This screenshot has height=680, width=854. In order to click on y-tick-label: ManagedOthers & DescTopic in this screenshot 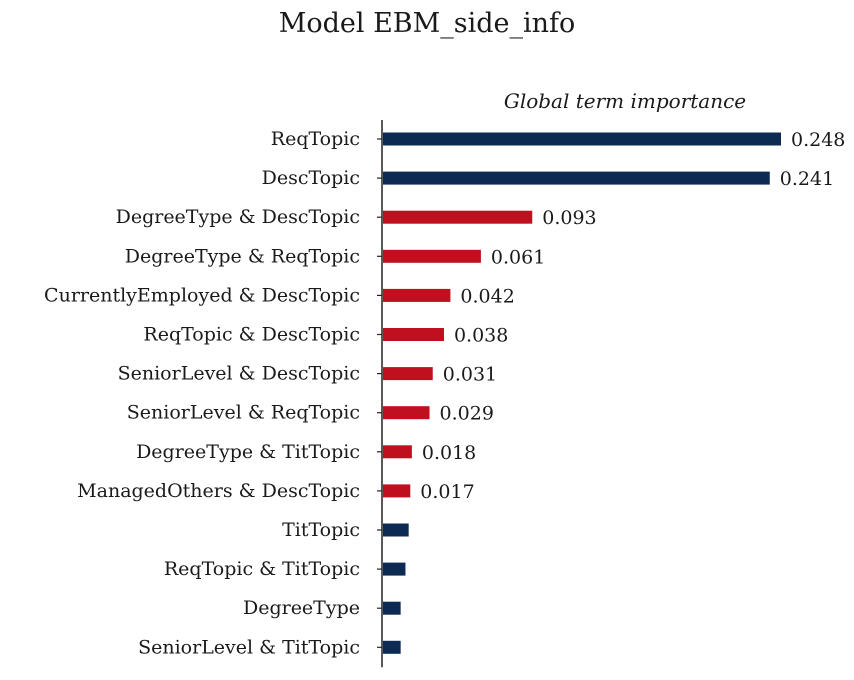, I will do `click(218, 491)`.